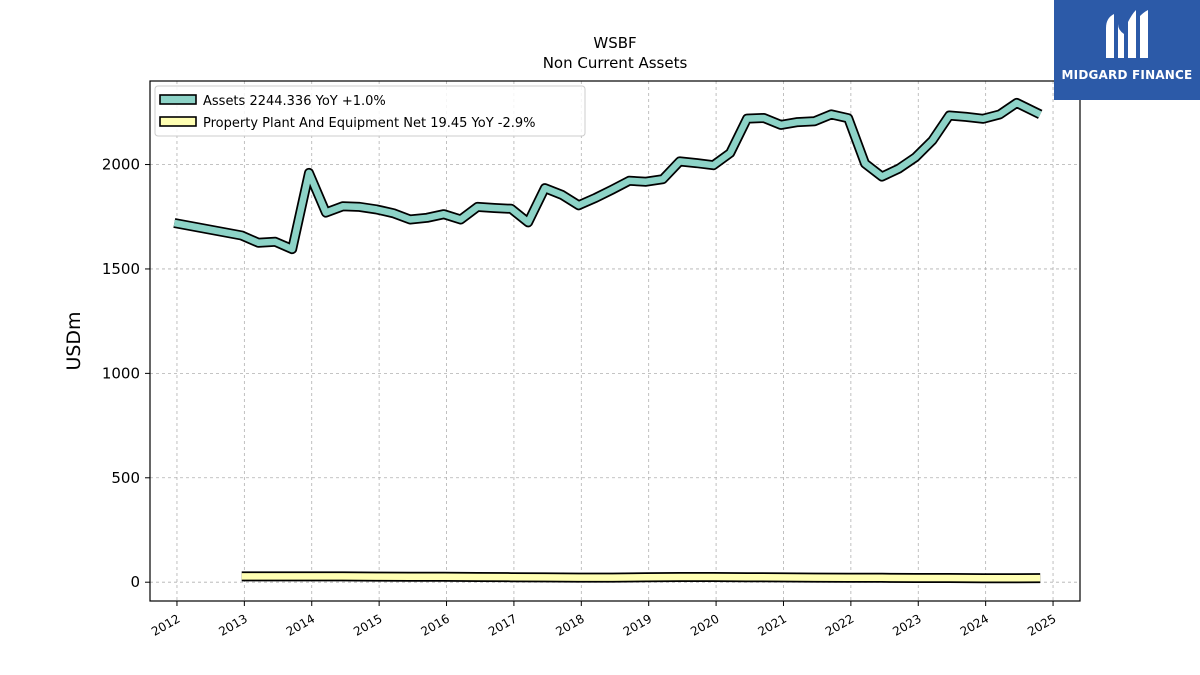 The width and height of the screenshot is (1200, 675). Describe the element at coordinates (974, 624) in the screenshot. I see `x-tick-label: 2024` at that location.